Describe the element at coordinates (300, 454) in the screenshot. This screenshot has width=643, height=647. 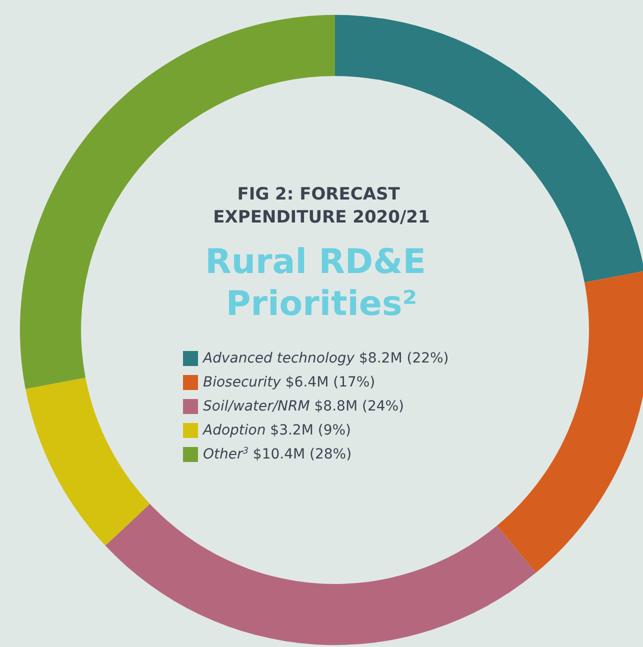
I see `data-label: $10.4M (28%)` at that location.